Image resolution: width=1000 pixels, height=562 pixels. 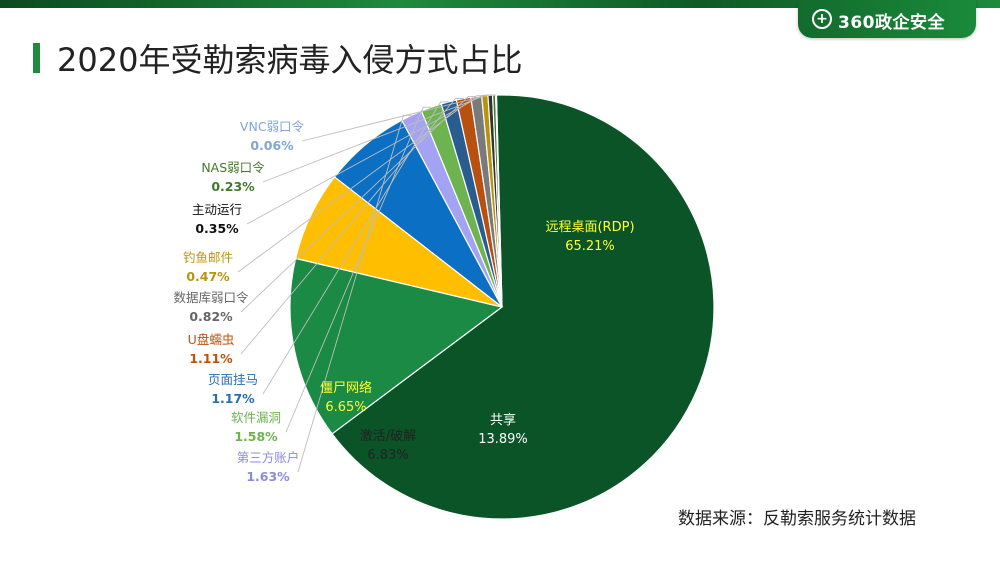 What do you see at coordinates (589, 227) in the screenshot?
I see `slice-name-label-1: 远程桌面(RDP)` at bounding box center [589, 227].